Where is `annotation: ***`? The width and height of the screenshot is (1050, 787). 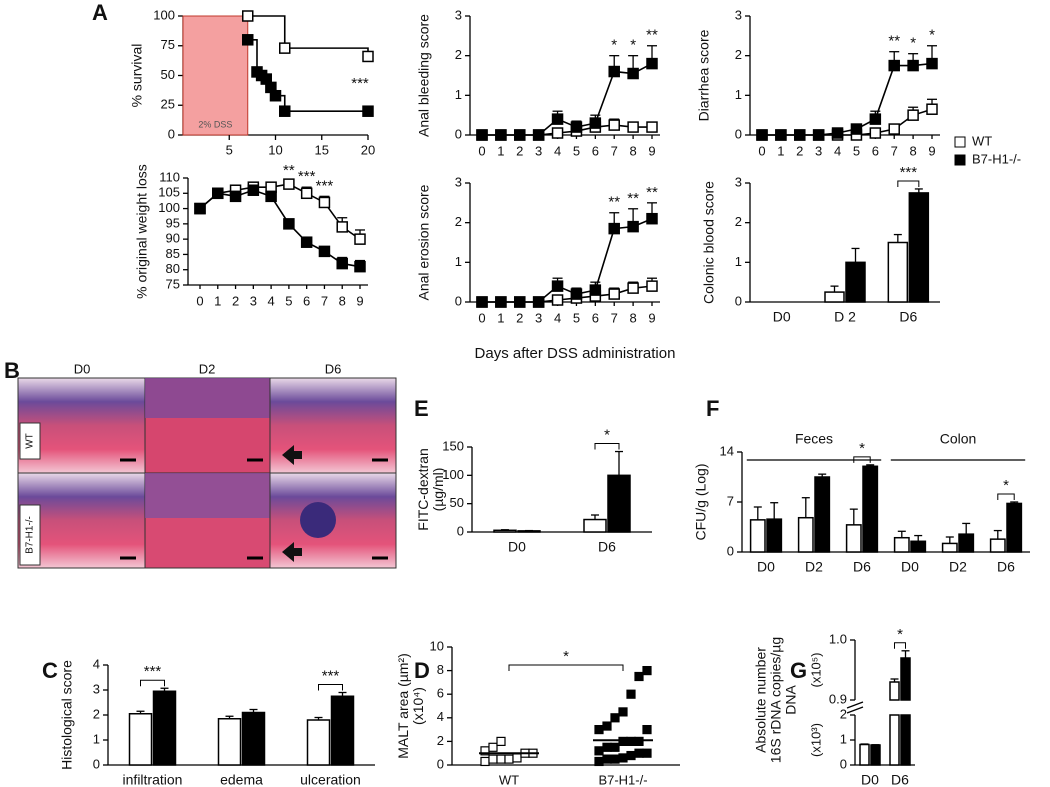
annotation: *** is located at coordinates (360, 83).